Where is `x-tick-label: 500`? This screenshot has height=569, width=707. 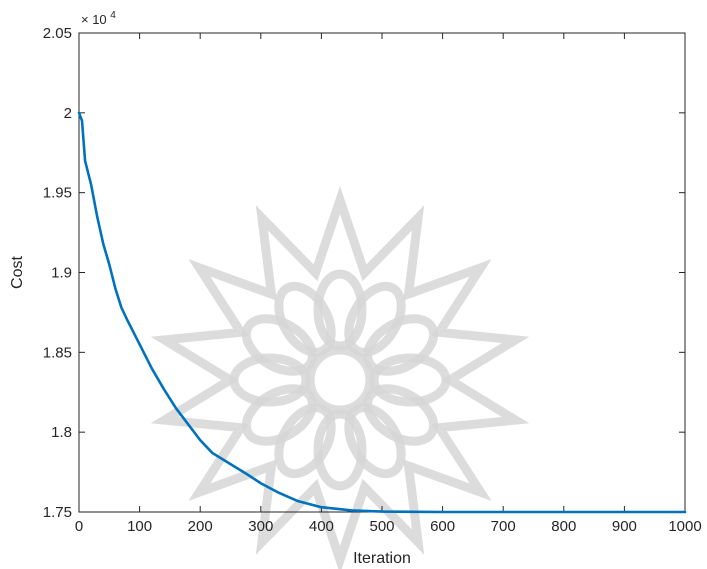
x-tick-label: 500 is located at coordinates (381, 526).